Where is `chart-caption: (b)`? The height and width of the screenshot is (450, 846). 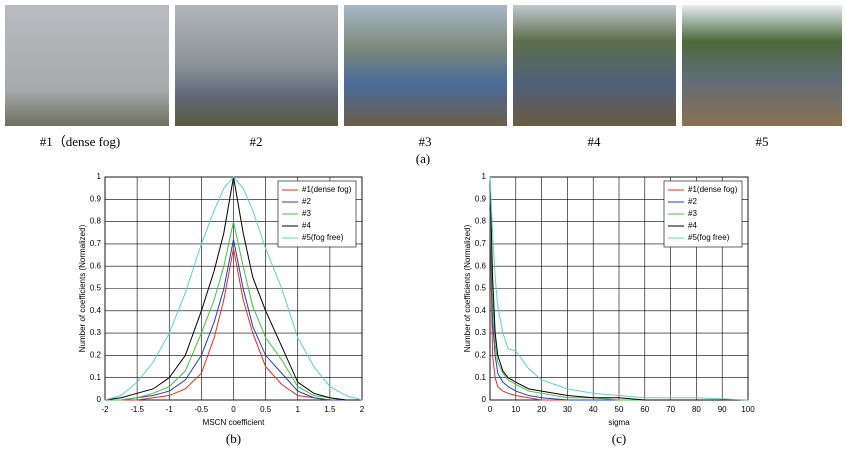
chart-caption: (b) is located at coordinates (233, 438).